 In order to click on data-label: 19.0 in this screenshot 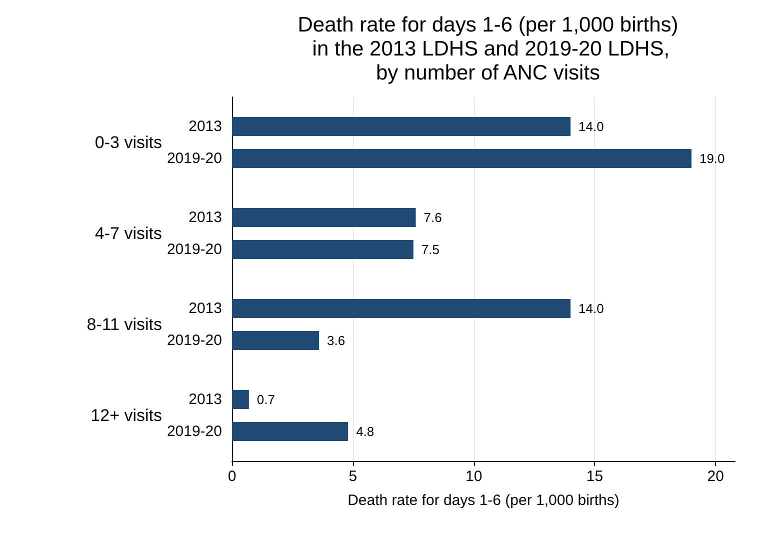, I will do `click(712, 158)`.